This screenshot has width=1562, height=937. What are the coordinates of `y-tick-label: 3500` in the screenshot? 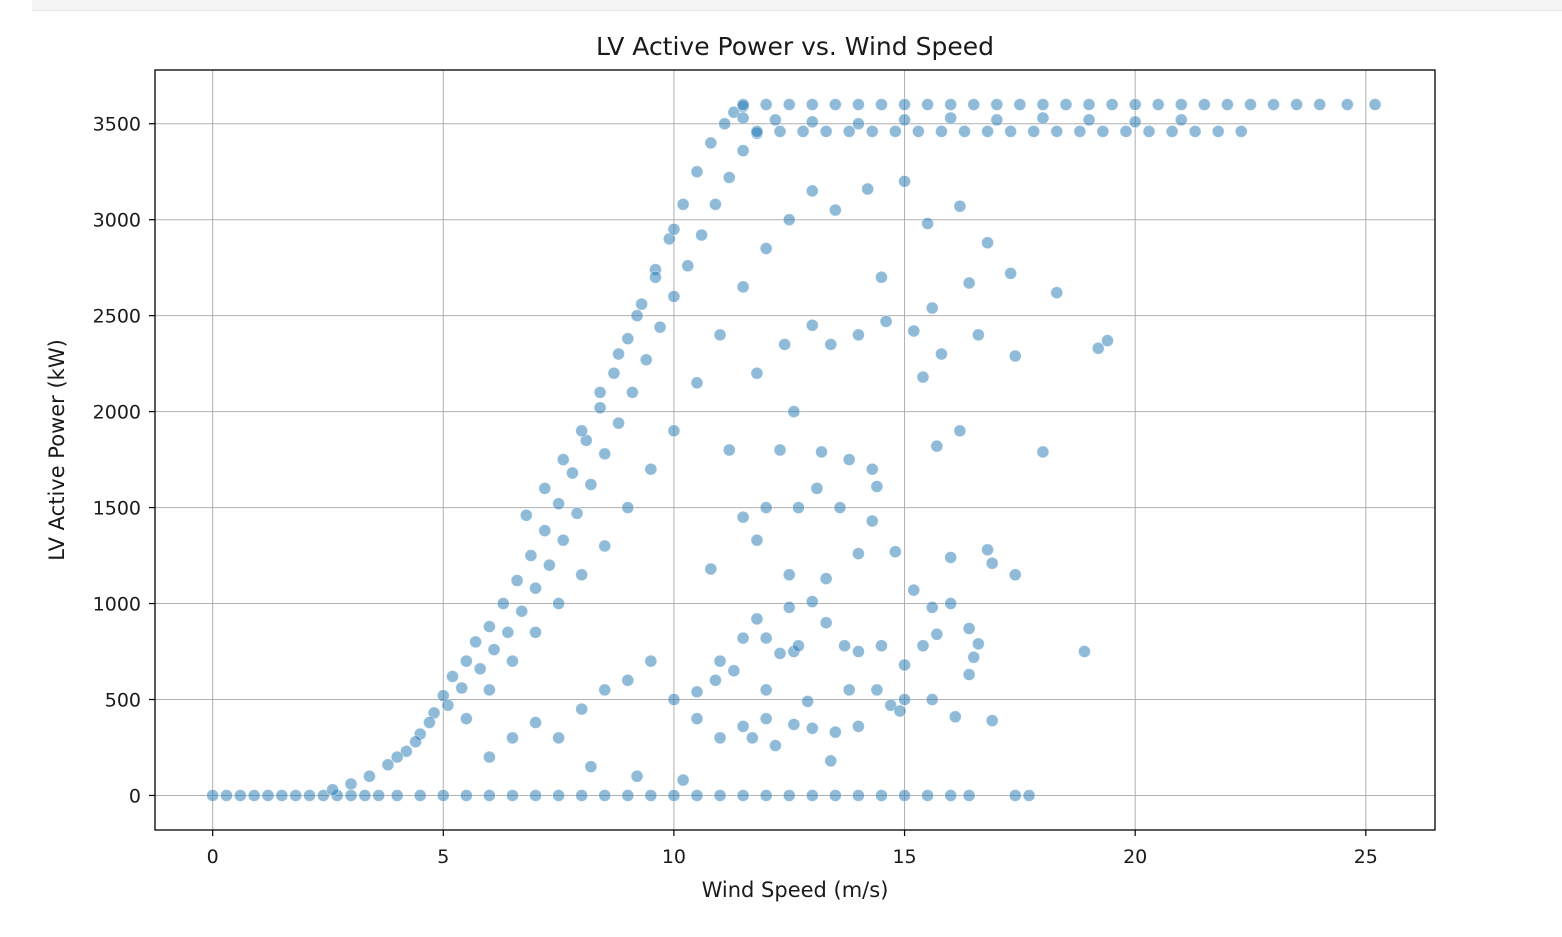 It's located at (117, 125).